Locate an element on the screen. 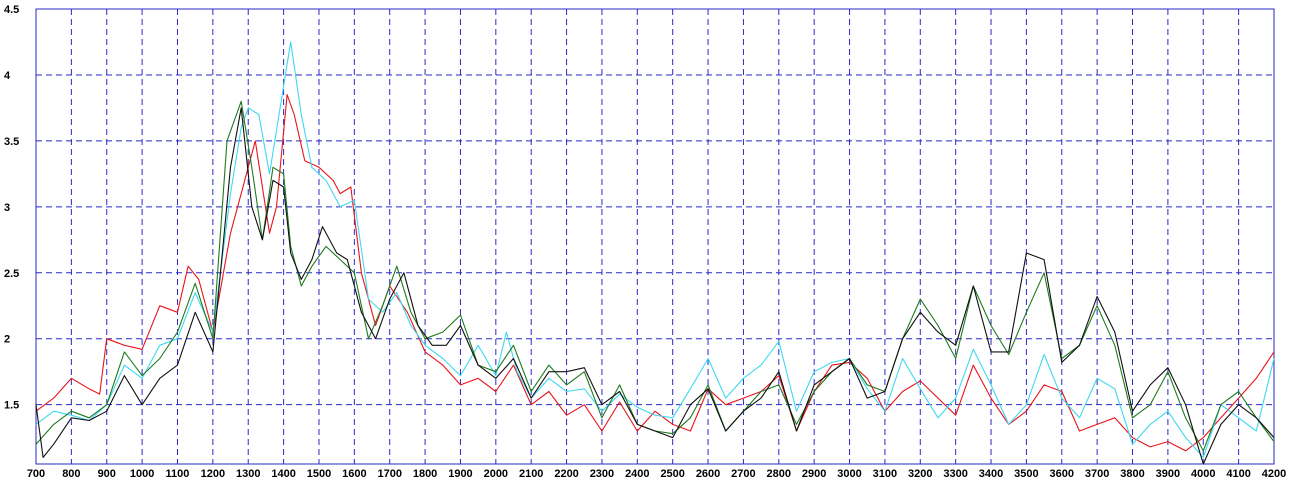  x-tick-label: 2100 is located at coordinates (531, 474).